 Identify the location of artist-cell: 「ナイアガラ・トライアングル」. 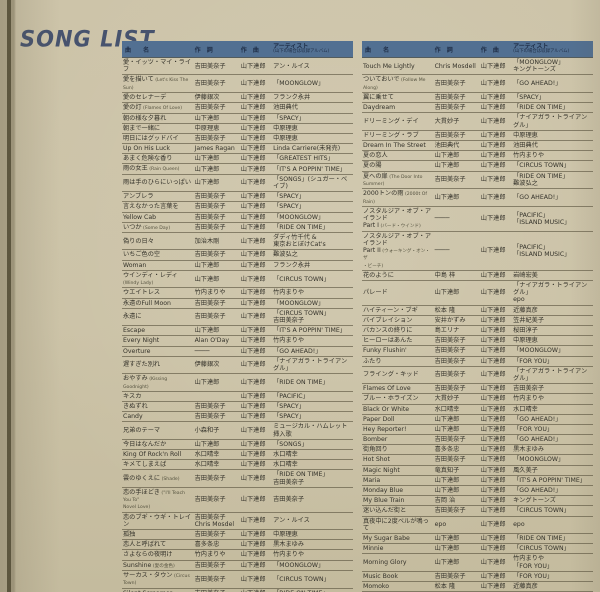
(310, 364).